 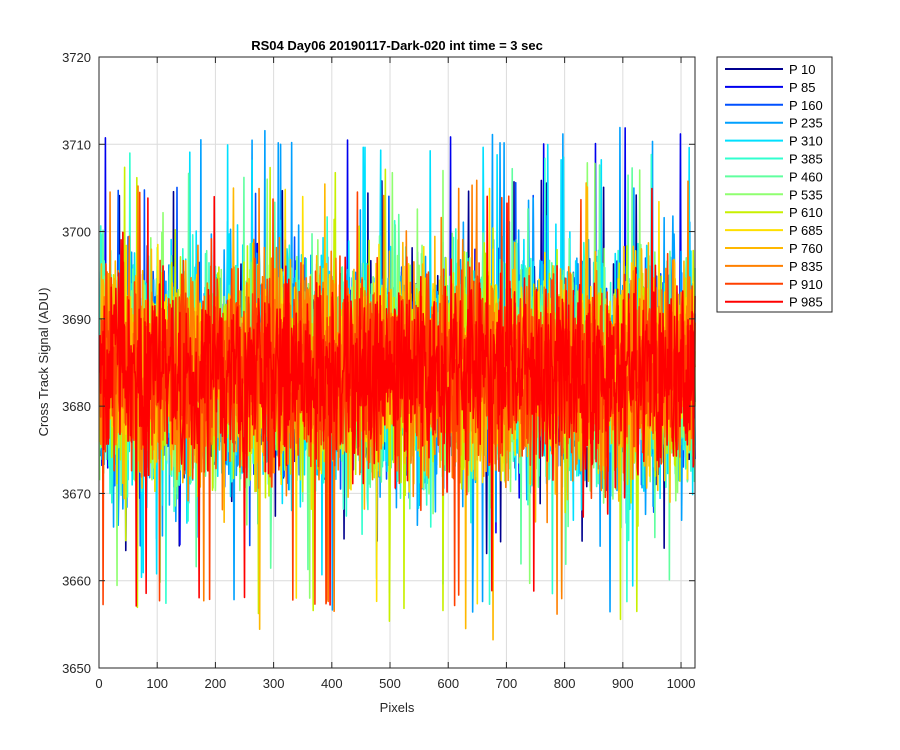 I want to click on y-tick-label: 3650, so click(x=76, y=668).